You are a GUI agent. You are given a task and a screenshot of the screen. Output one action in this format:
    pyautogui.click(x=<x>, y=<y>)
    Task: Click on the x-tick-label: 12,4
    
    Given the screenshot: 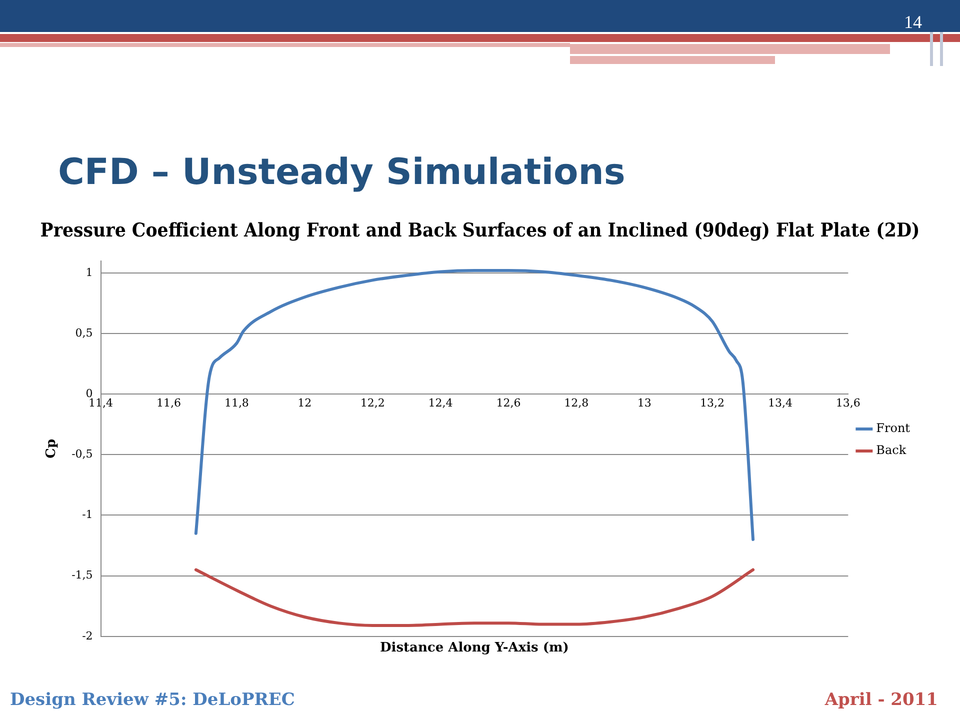 What is the action you would take?
    pyautogui.click(x=440, y=403)
    